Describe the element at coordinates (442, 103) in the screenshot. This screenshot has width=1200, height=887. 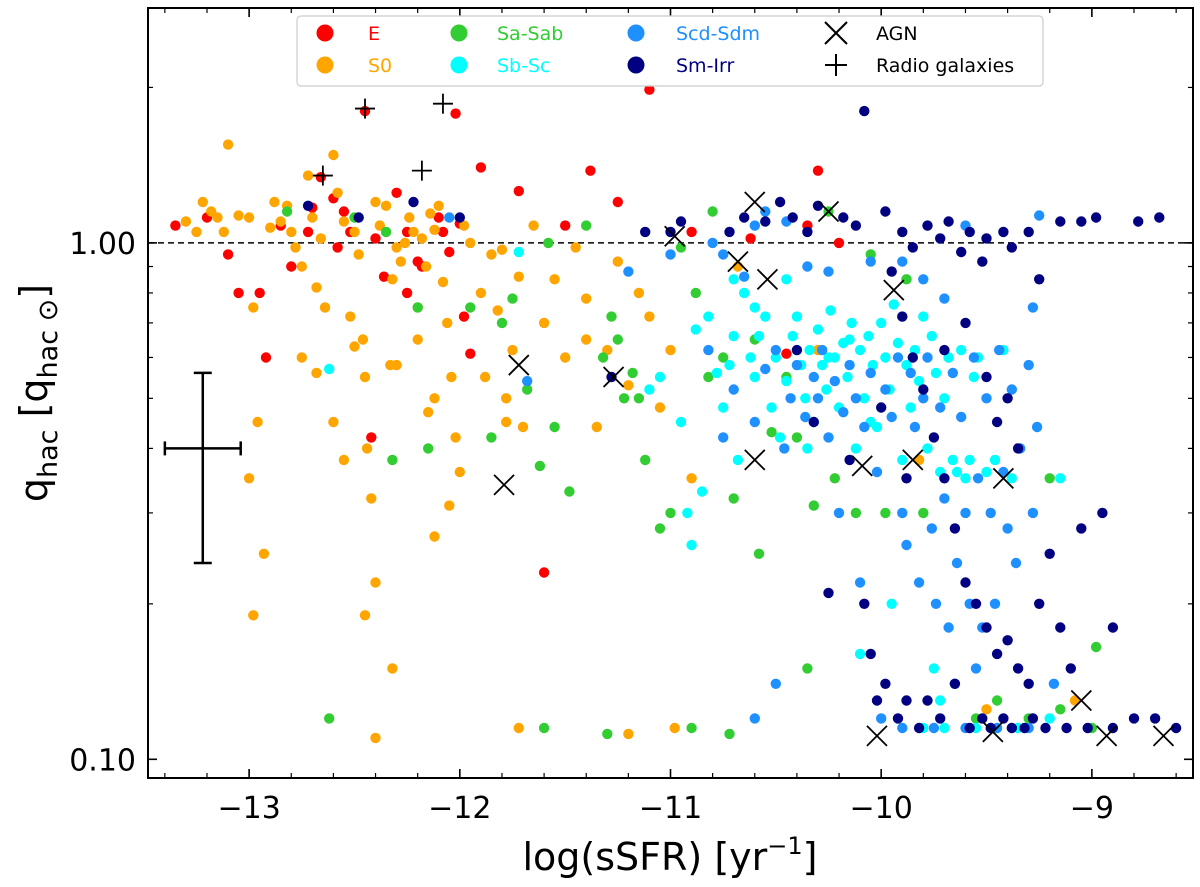
I see `radio-galaxy-marker` at that location.